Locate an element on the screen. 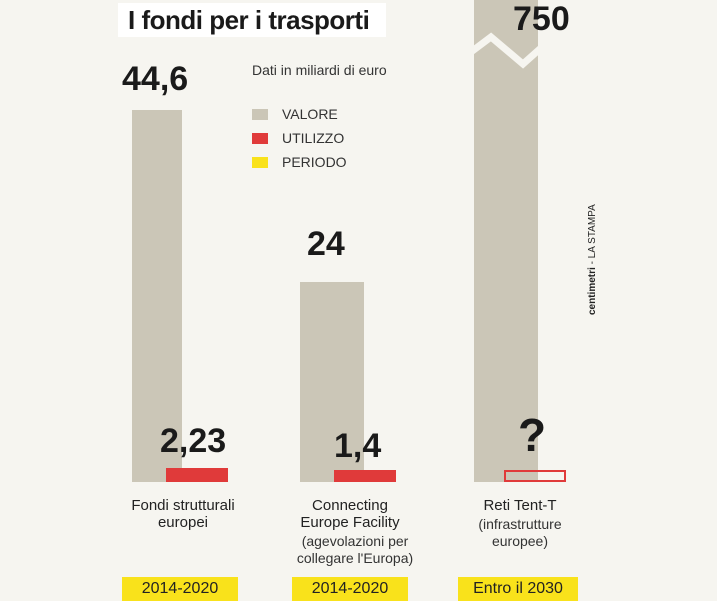 This screenshot has width=717, height=601. category-label-1: Fondi strutturali europei is located at coordinates (183, 514).